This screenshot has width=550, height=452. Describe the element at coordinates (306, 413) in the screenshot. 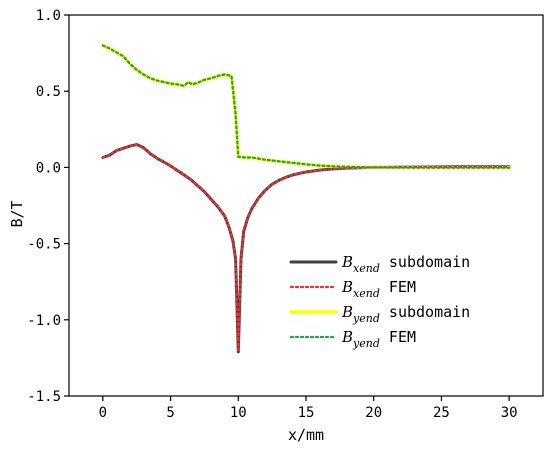

I see `x-tick-label: 15` at that location.